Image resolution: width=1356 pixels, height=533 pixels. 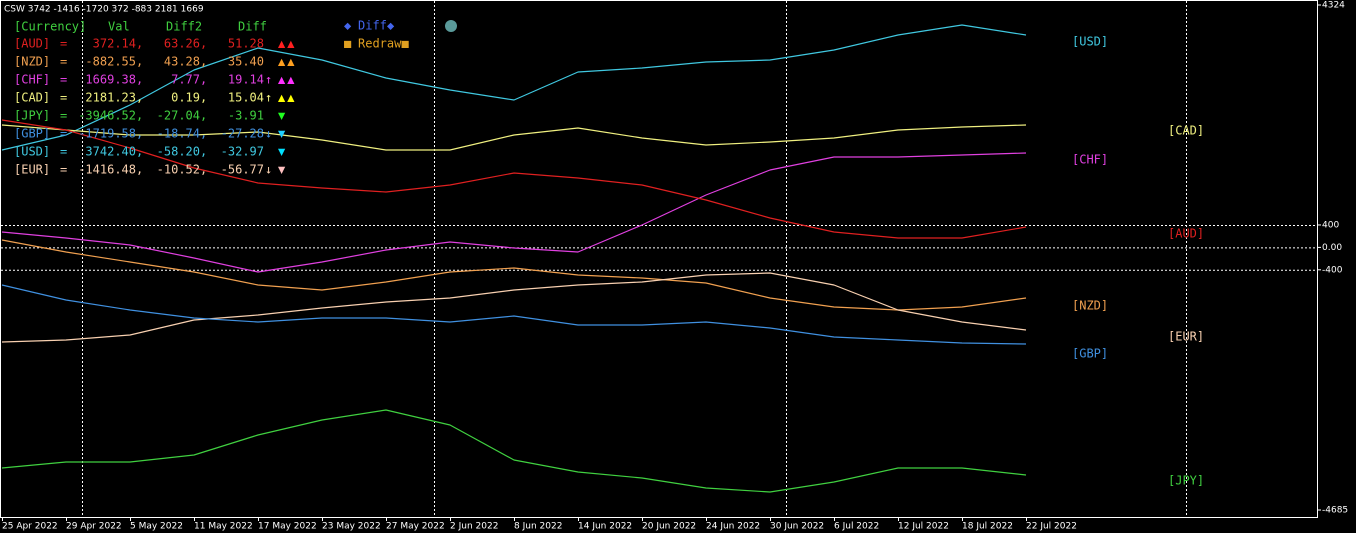 I want to click on series-label: [GBP], so click(x=1090, y=354).